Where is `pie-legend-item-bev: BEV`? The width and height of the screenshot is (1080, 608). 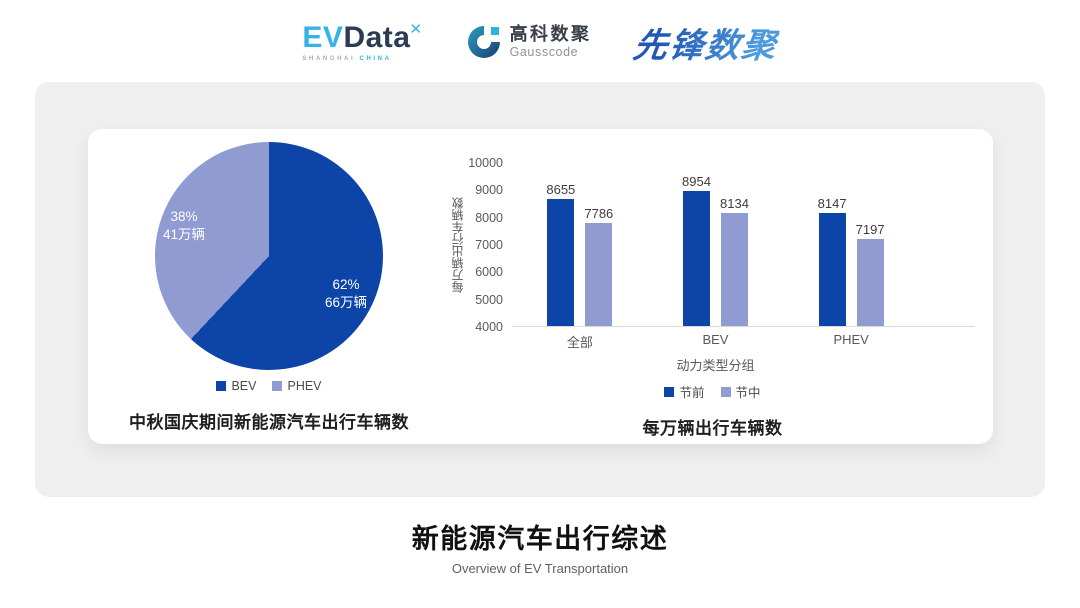
pie-legend-item-bev: BEV is located at coordinates (236, 386).